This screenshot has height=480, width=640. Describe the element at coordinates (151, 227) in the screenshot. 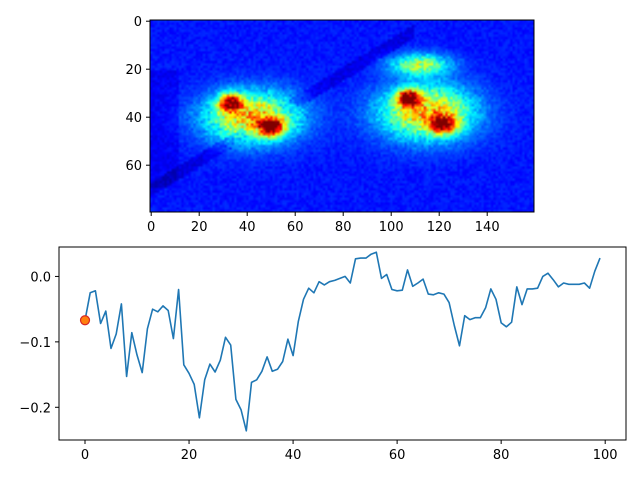

I see `heatmap-x-tick-label: 0` at that location.